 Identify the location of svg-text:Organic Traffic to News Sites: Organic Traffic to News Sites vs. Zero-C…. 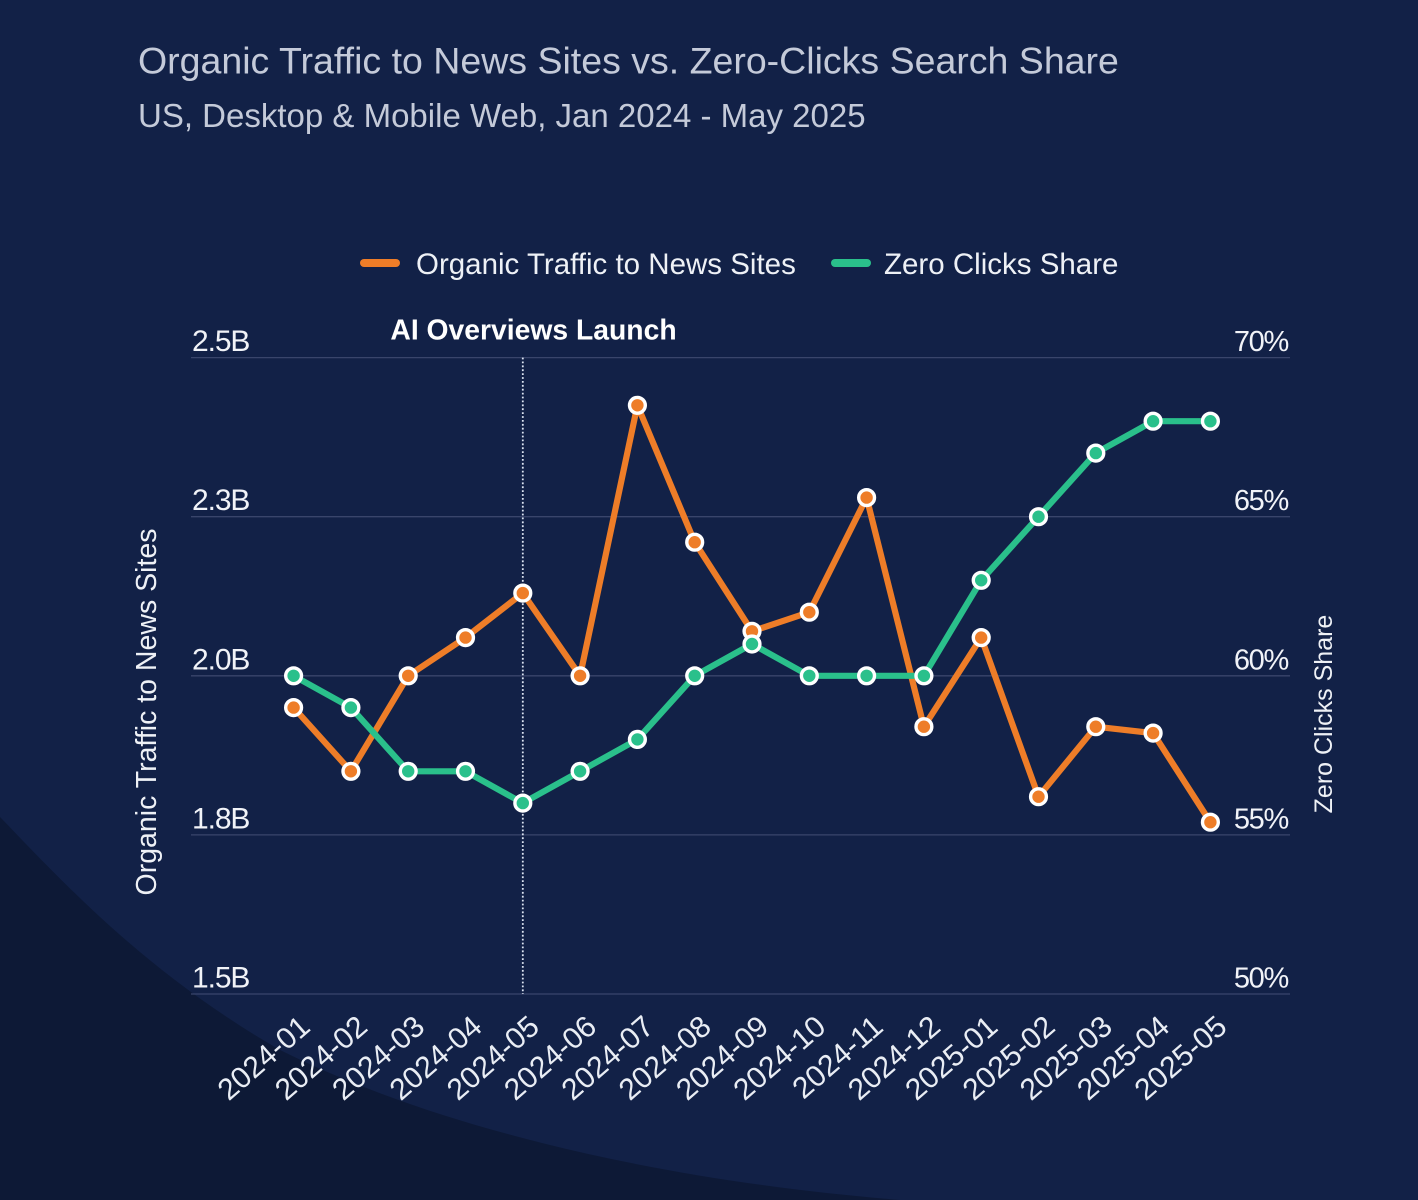
(628, 61).